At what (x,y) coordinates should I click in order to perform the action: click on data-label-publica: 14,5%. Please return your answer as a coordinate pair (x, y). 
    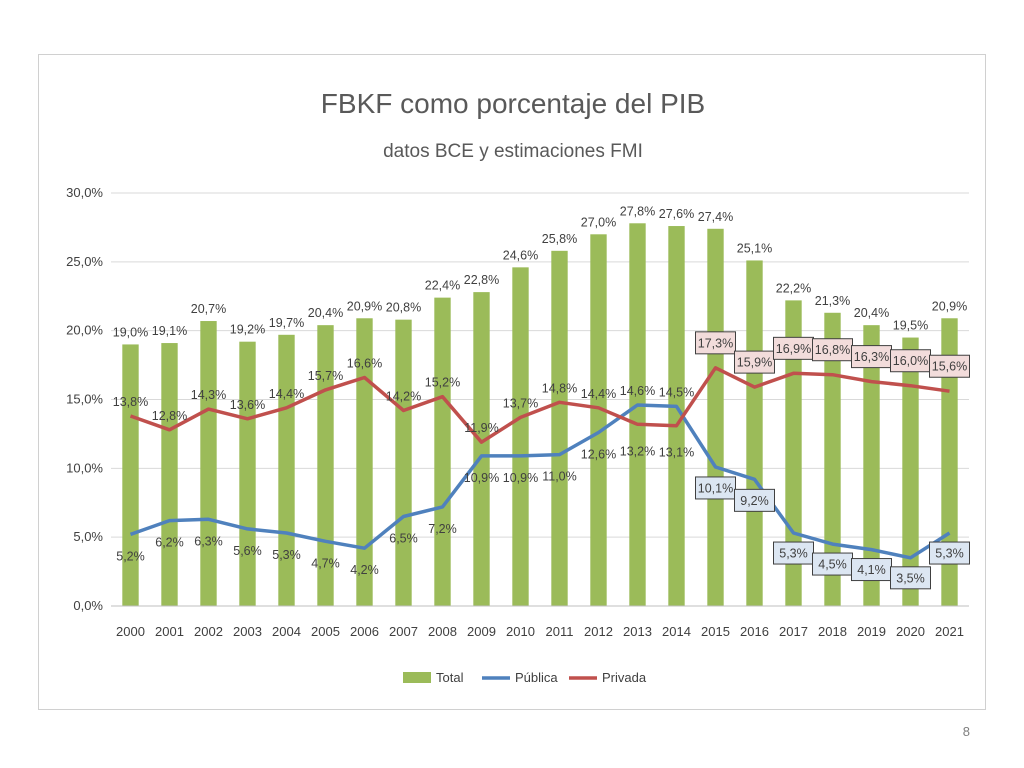
    Looking at the image, I should click on (676, 392).